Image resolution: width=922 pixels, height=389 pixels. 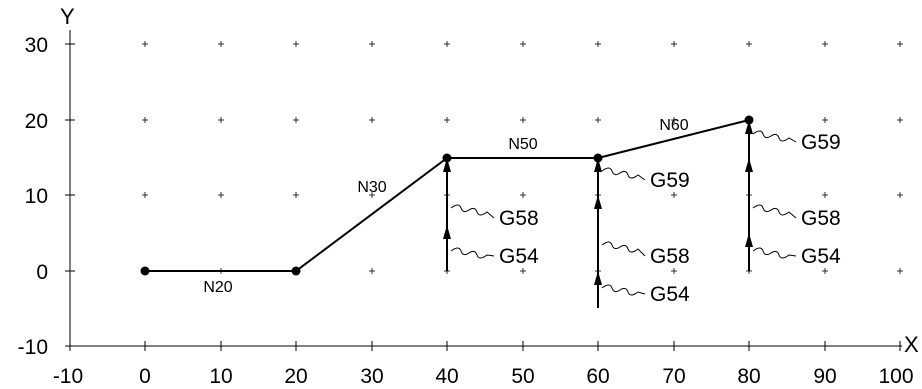 What do you see at coordinates (598, 233) in the screenshot?
I see `offset-x60` at bounding box center [598, 233].